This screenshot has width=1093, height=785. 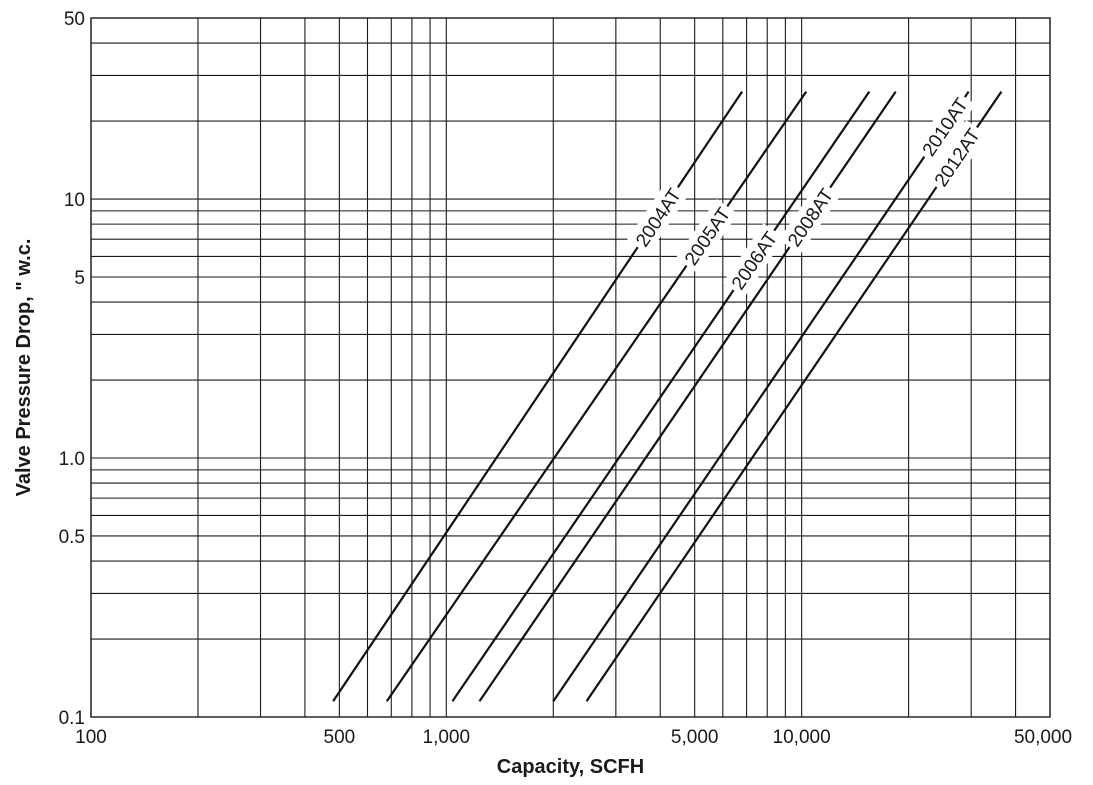 What do you see at coordinates (570, 767) in the screenshot?
I see `x-axis-title: Capacity, SCFH` at bounding box center [570, 767].